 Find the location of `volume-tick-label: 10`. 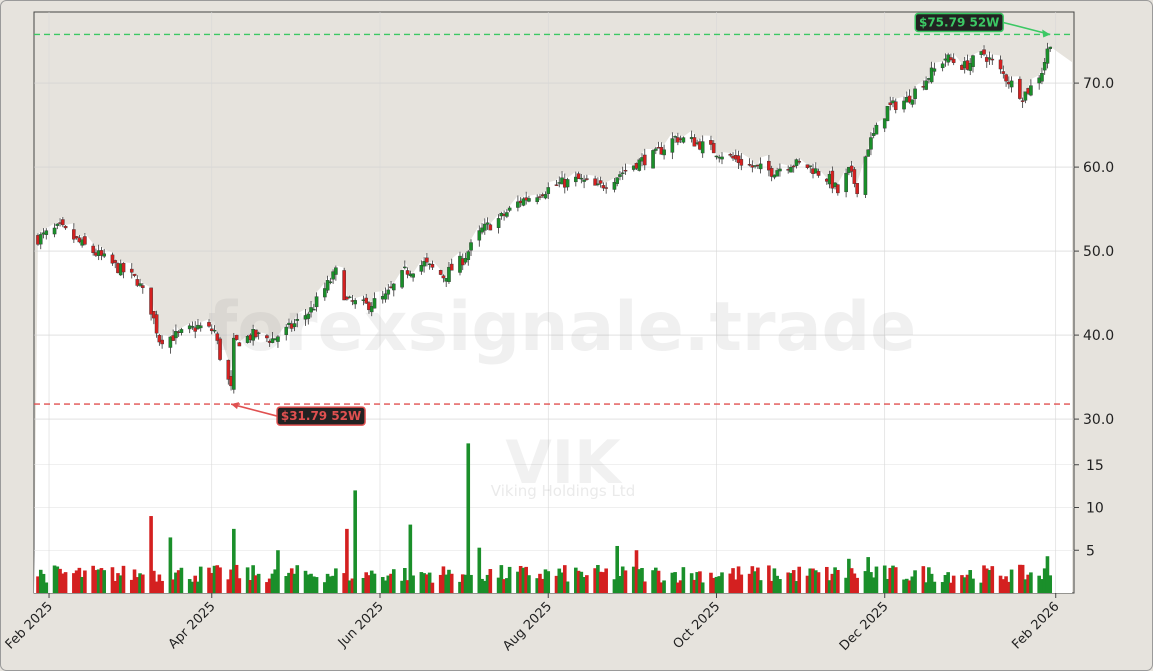

volume-tick-label: 10 is located at coordinates (1095, 509).